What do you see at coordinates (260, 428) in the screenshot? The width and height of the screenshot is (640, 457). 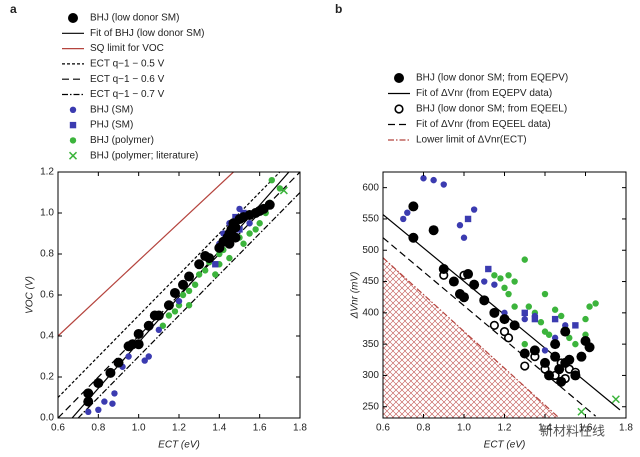 I see `x-tick-label: 1.6` at bounding box center [260, 428].